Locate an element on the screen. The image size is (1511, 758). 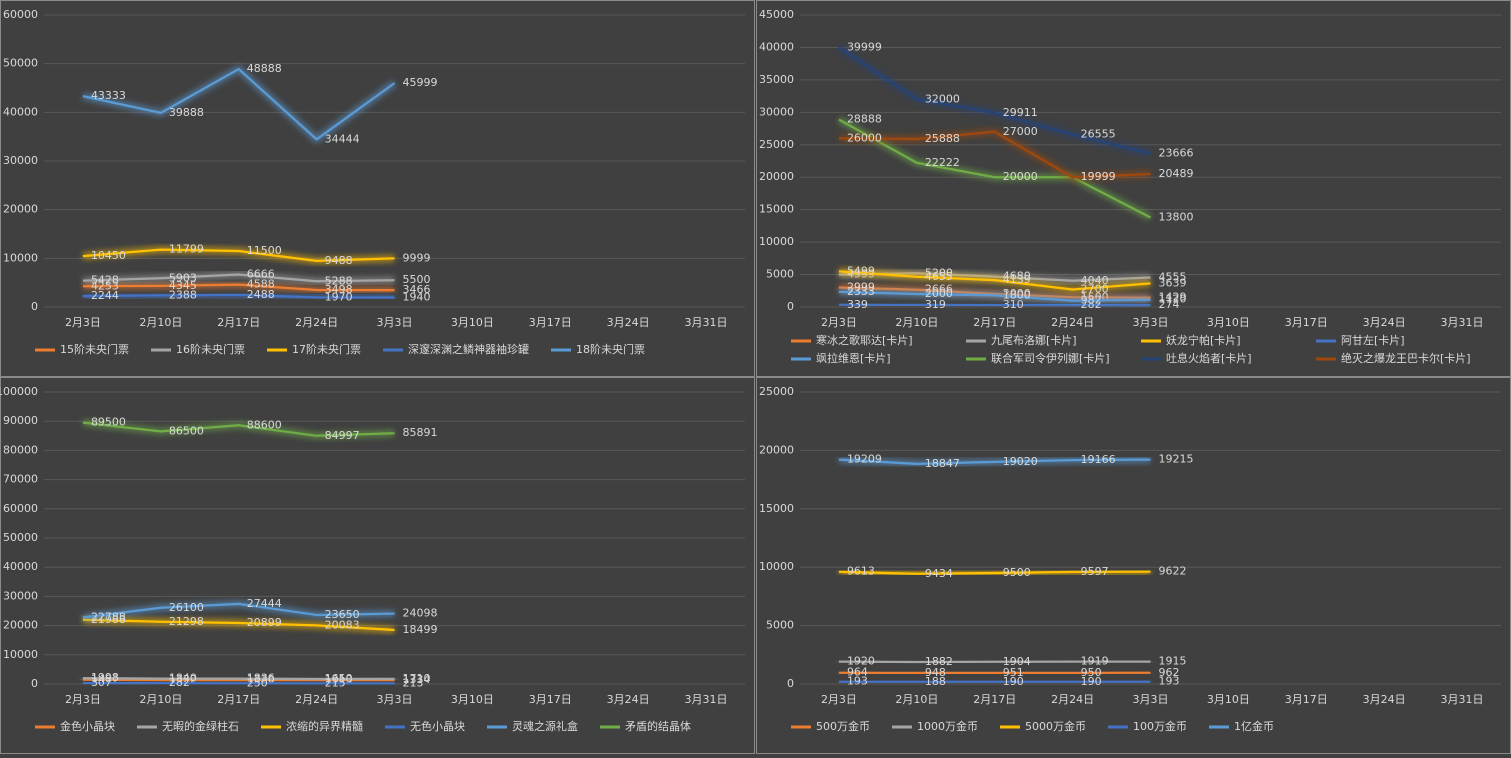
legend-label: 阿甘左[卡片] is located at coordinates (1373, 340).